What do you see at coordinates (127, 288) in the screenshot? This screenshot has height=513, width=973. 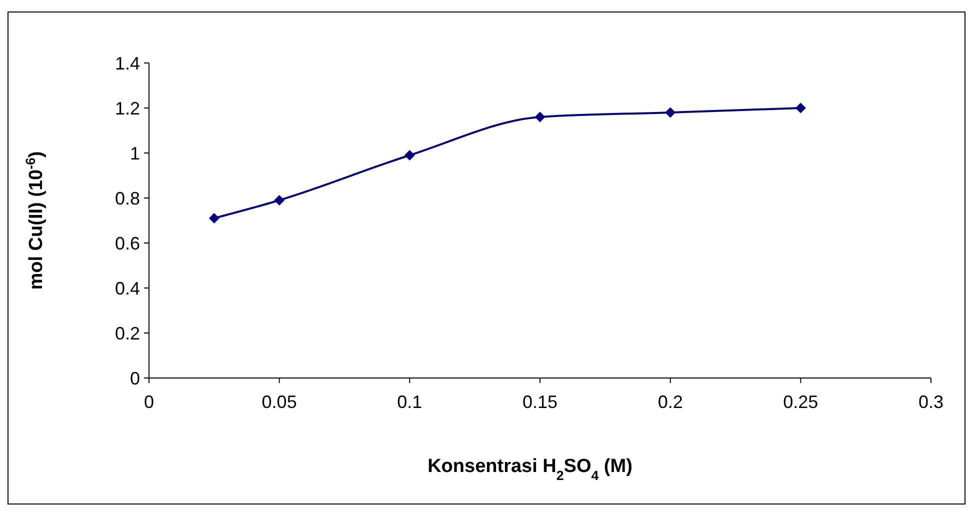 I see `y-tick-label: 0.4` at bounding box center [127, 288].